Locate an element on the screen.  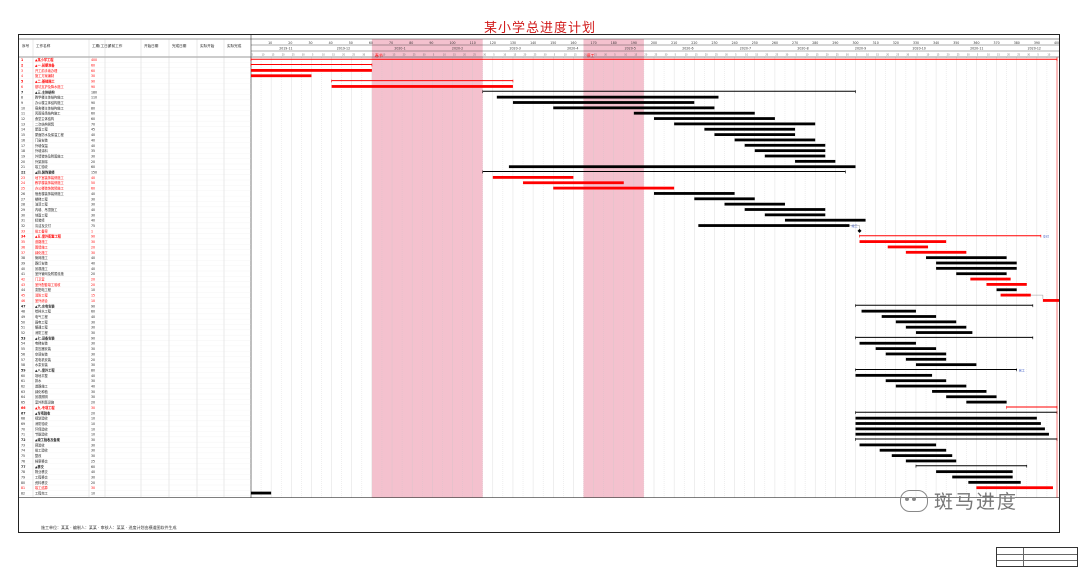
day-tick-label: 220 is located at coordinates (694, 43).